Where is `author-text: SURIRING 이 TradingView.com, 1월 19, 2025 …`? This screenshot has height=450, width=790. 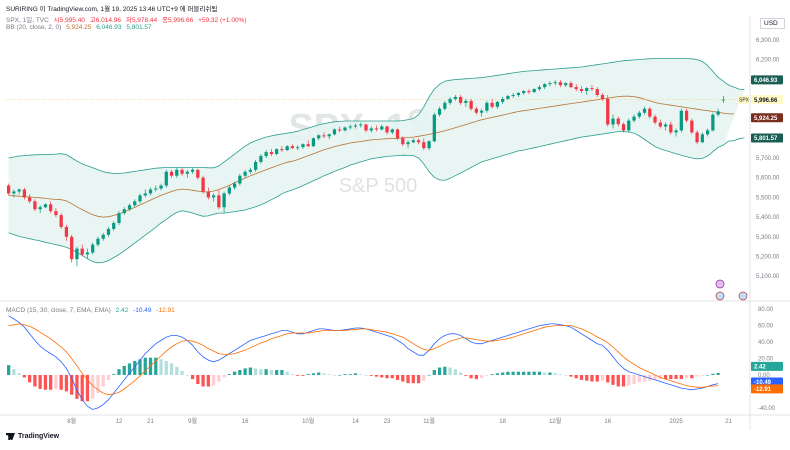 author-text: SURIRING 이 TradingView.com, 1월 19, 2025 … is located at coordinates (112, 9).